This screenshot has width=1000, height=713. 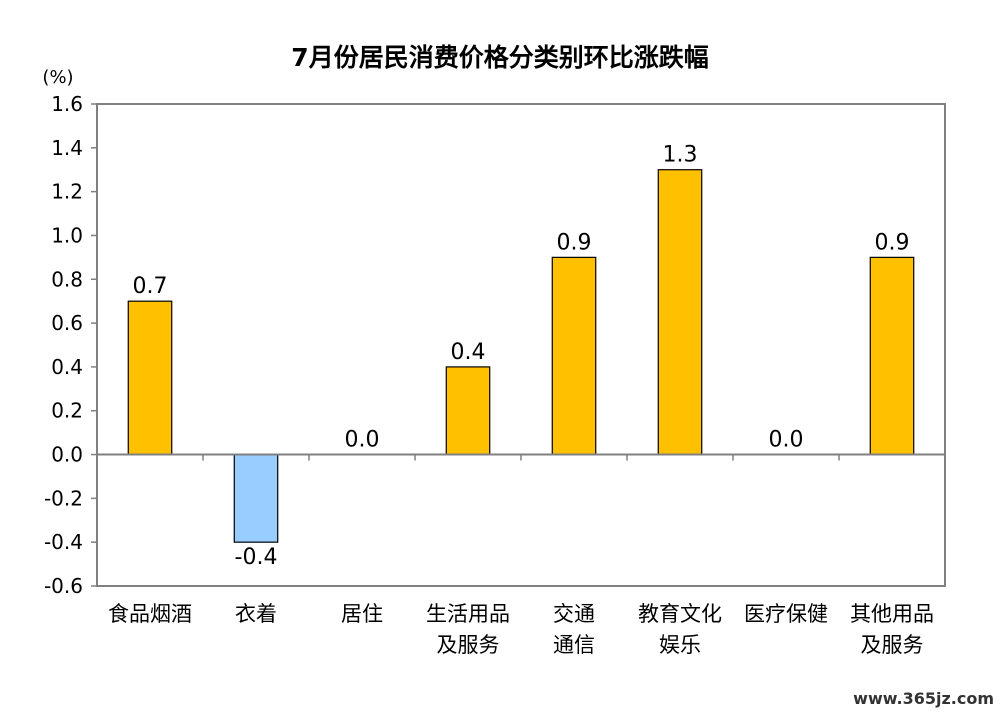 I want to click on data-label: 0.4, so click(x=468, y=352).